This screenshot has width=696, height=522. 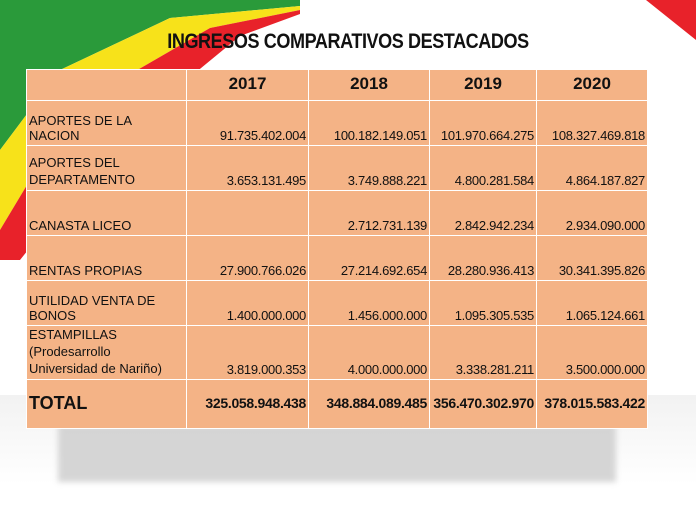 What do you see at coordinates (483, 404) in the screenshot?
I see `total-value: 356.470.302.970` at bounding box center [483, 404].